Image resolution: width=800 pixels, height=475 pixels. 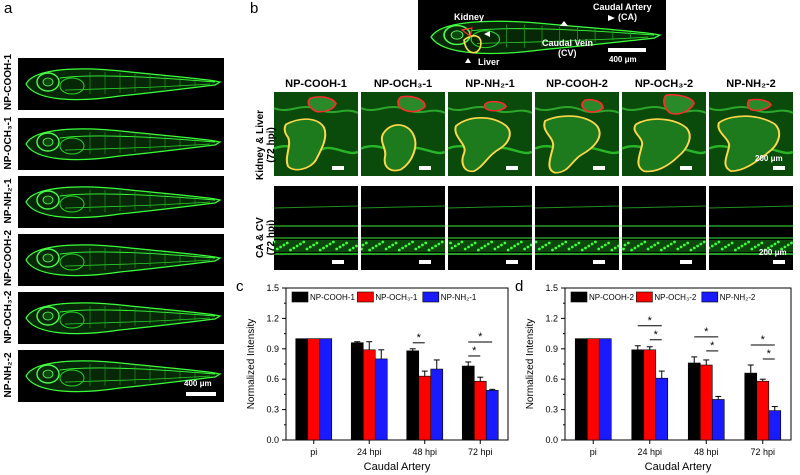 What do you see at coordinates (751, 84) in the screenshot?
I see `column-title: NP-NH₂-2` at bounding box center [751, 84].